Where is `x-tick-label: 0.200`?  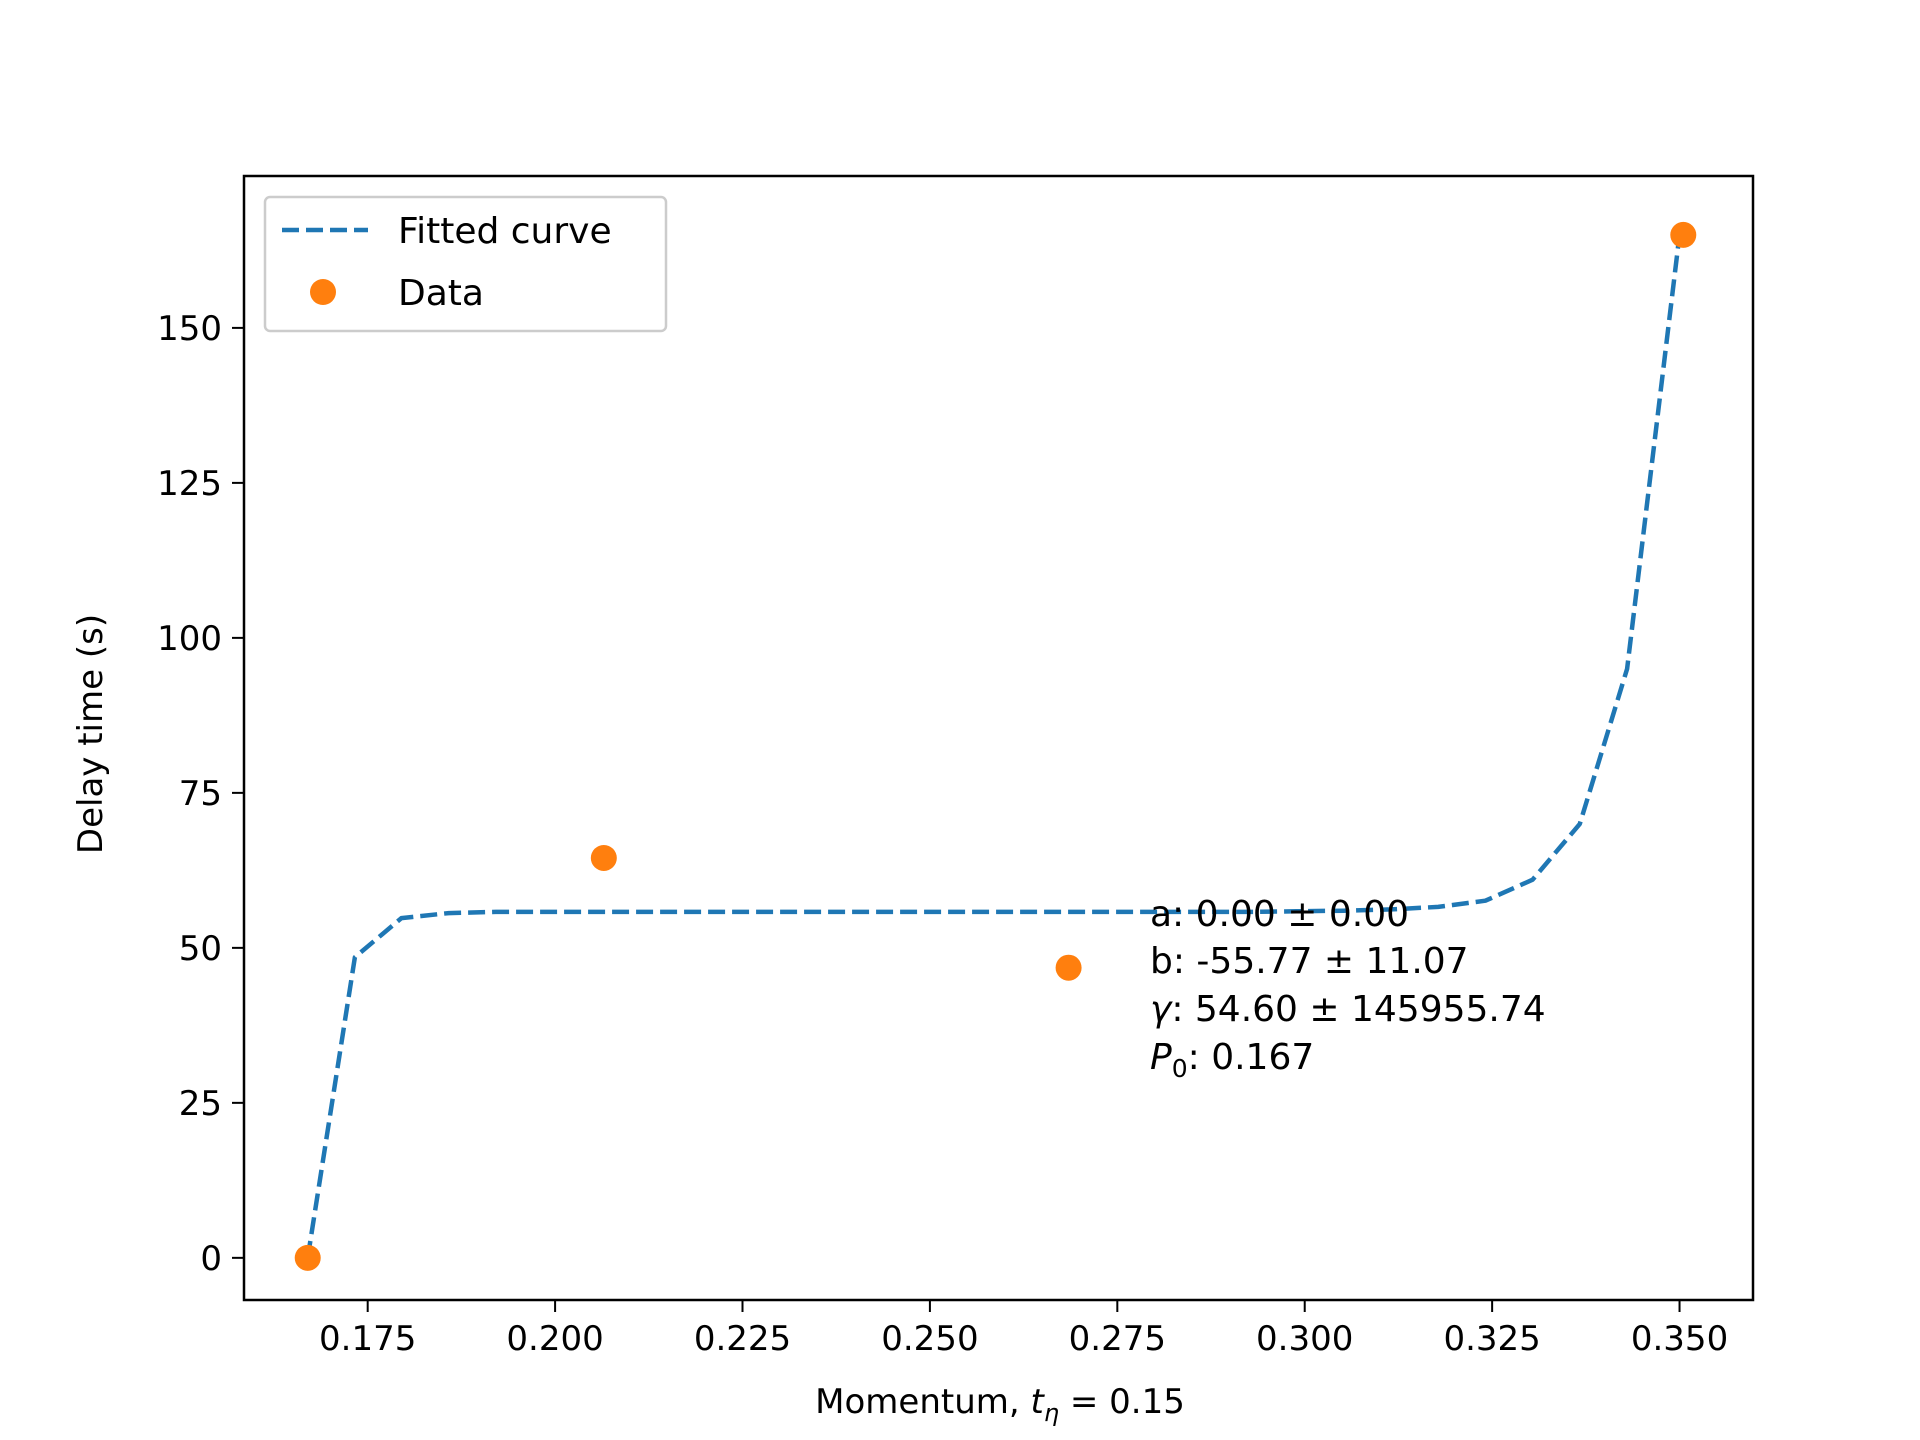 x-tick-label: 0.200 is located at coordinates (554, 1339).